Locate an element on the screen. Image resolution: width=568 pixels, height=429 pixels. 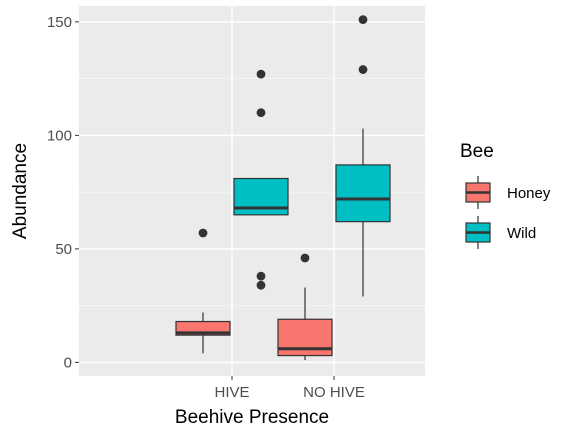
y-tick-label: 150 is located at coordinates (59, 22).